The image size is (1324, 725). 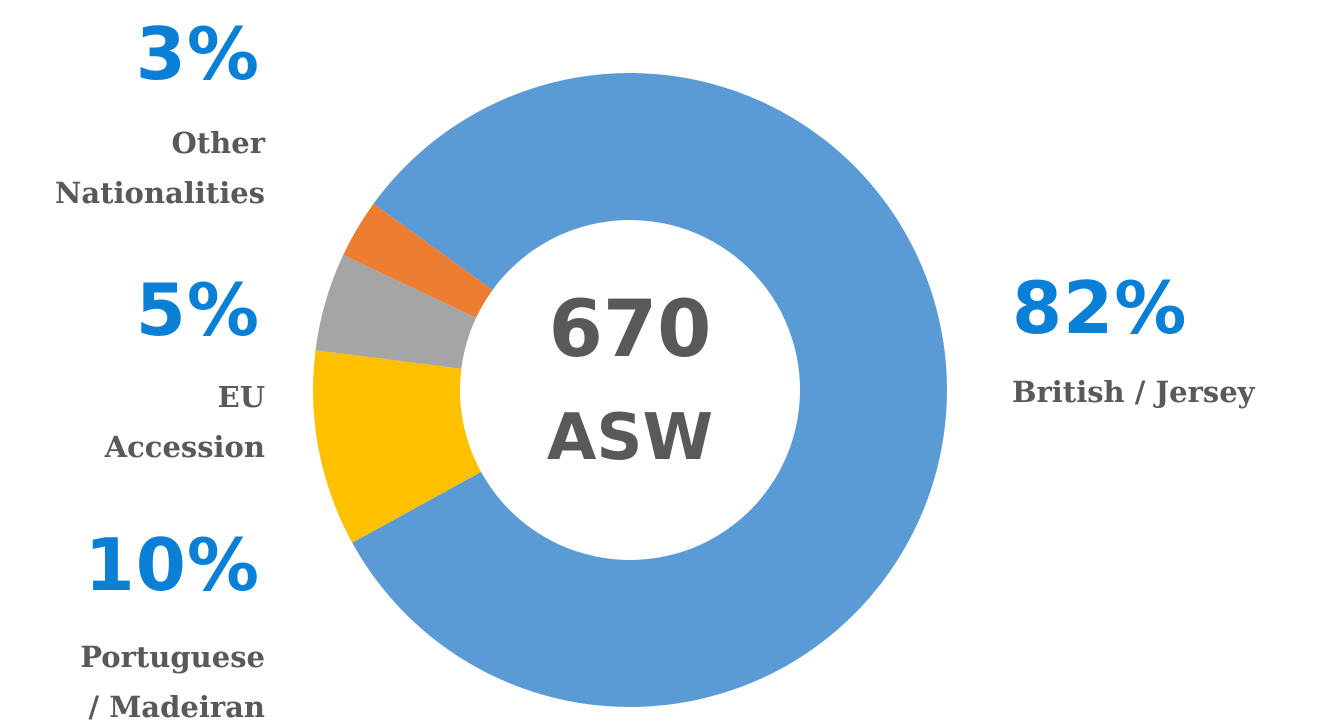 I want to click on category-label: Other Nationalities, so click(x=159, y=168).